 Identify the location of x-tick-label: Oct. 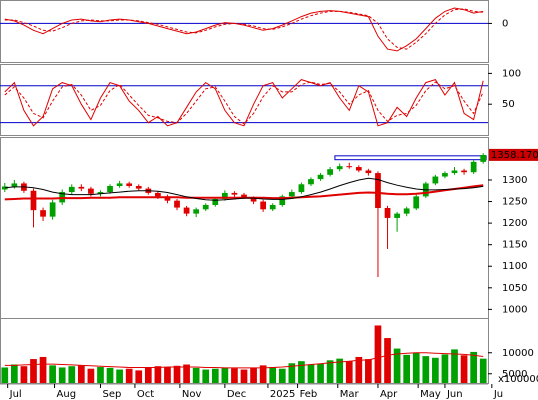
(145, 394).